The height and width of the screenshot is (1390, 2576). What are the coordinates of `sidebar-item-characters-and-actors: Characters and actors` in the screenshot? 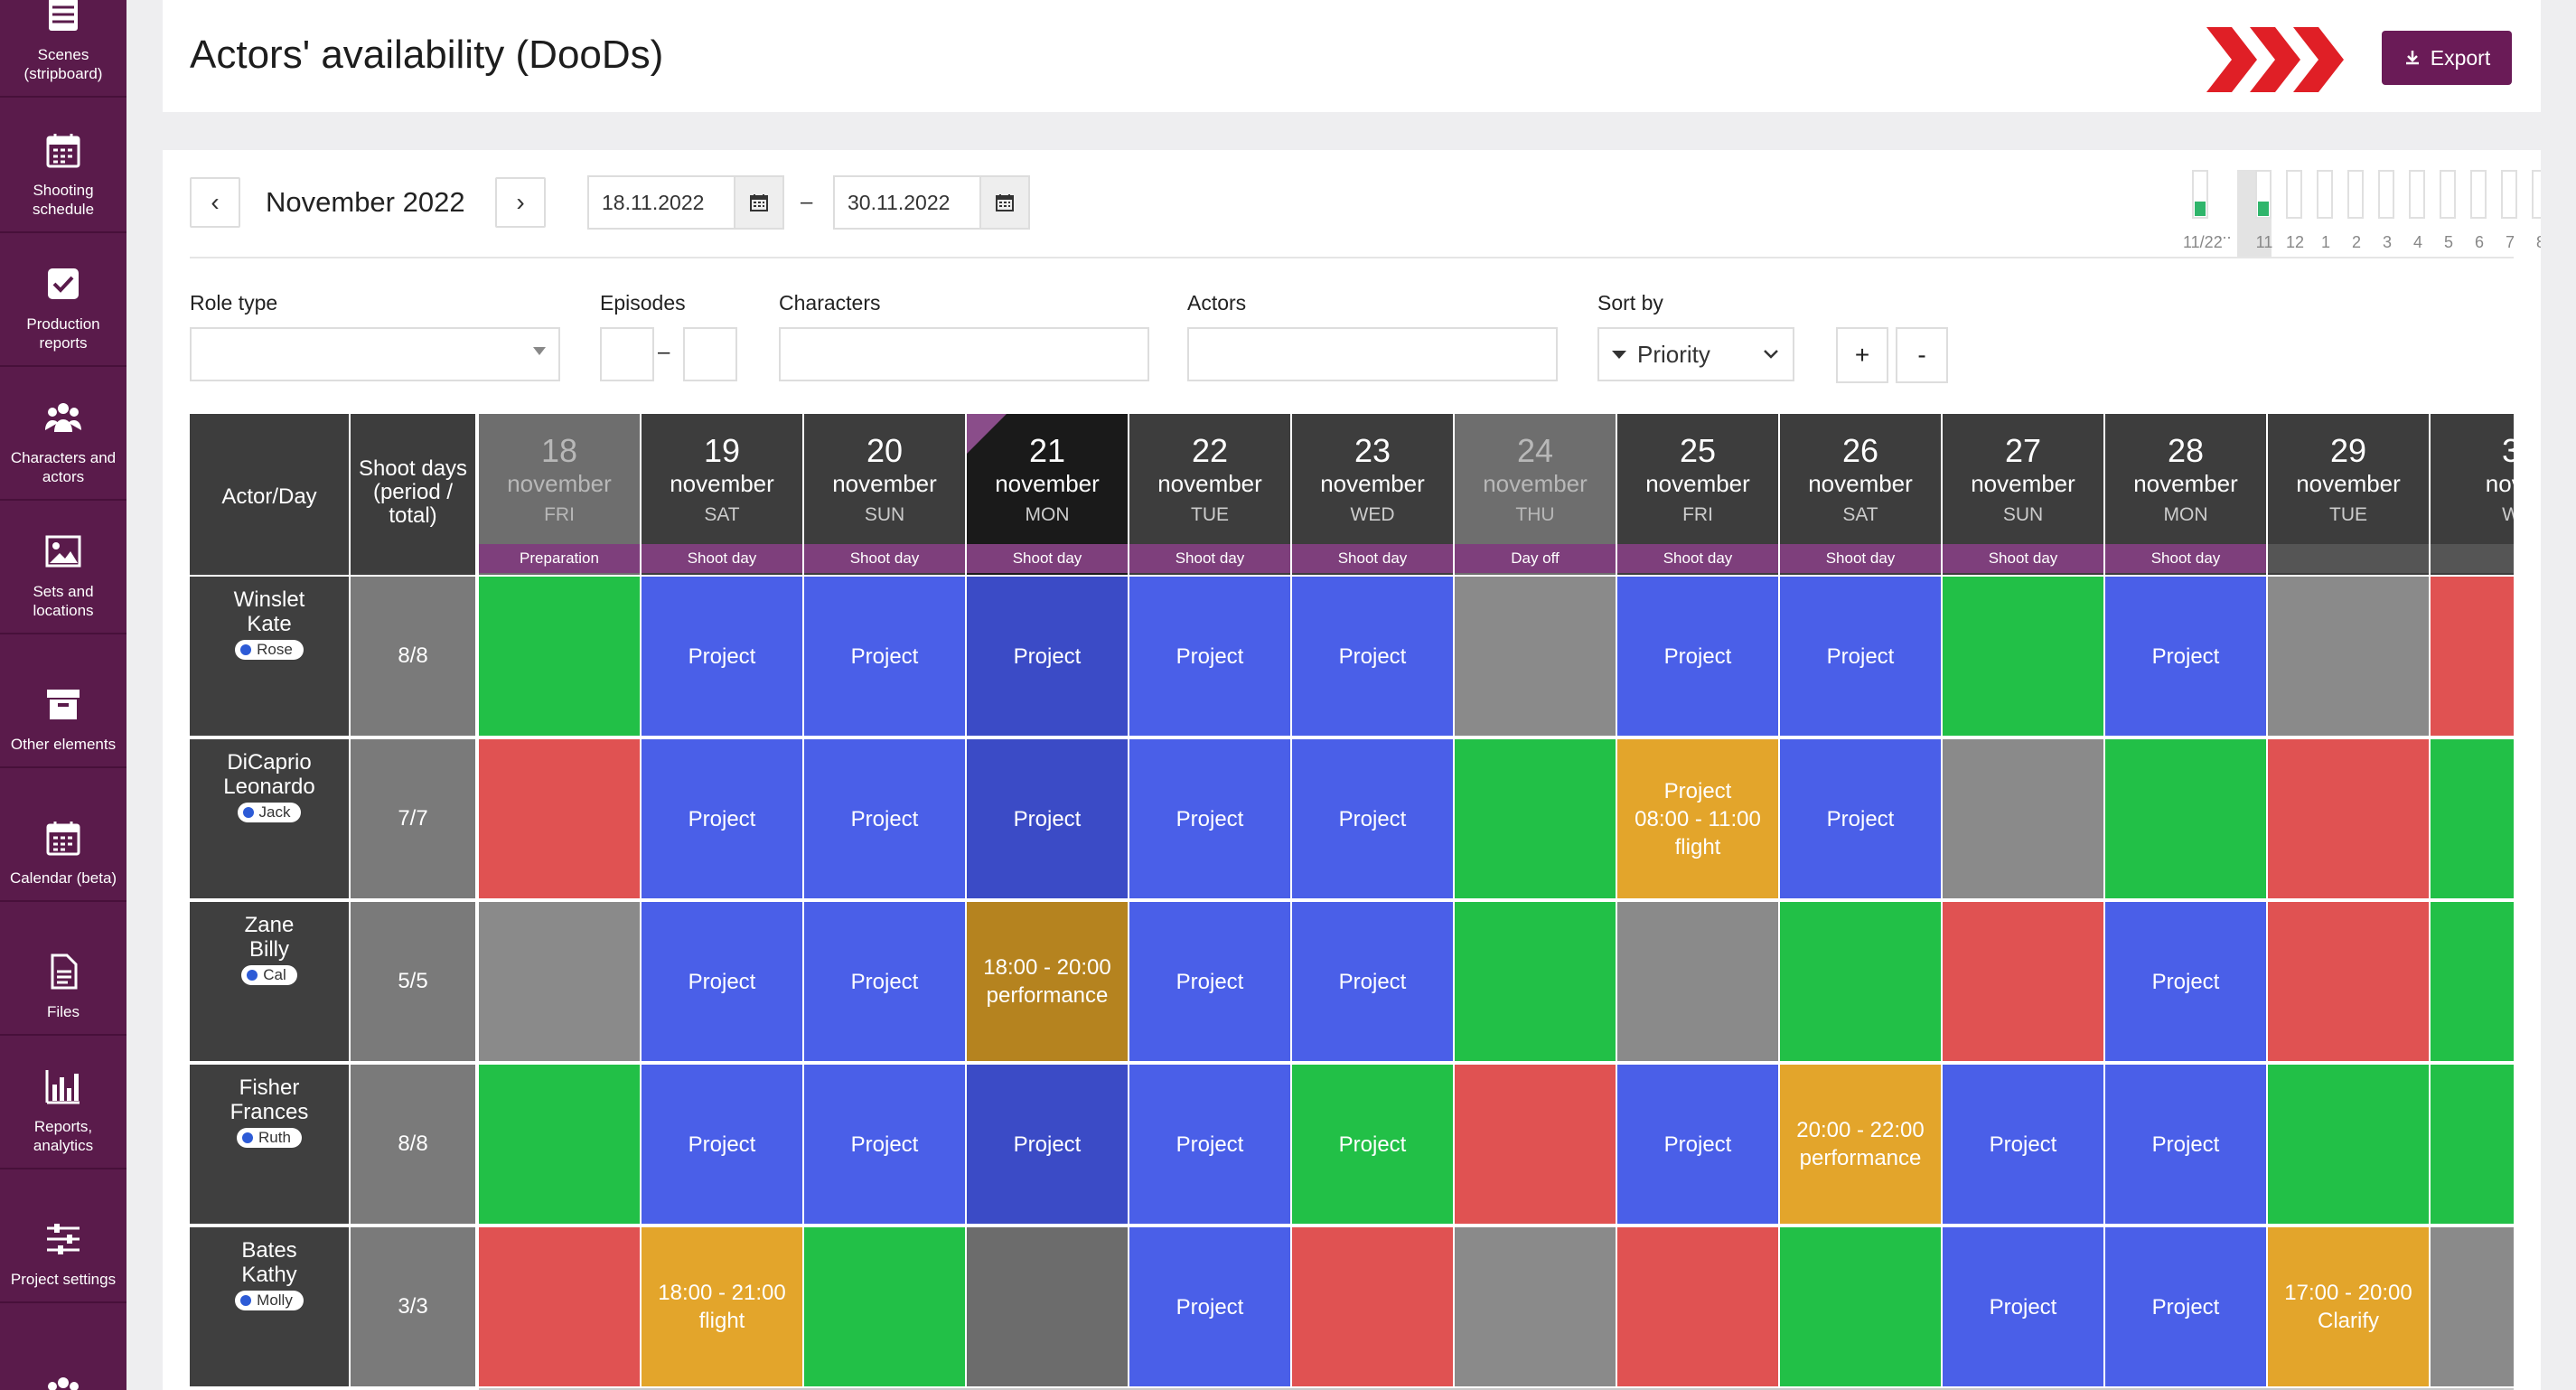 It's located at (63, 434).